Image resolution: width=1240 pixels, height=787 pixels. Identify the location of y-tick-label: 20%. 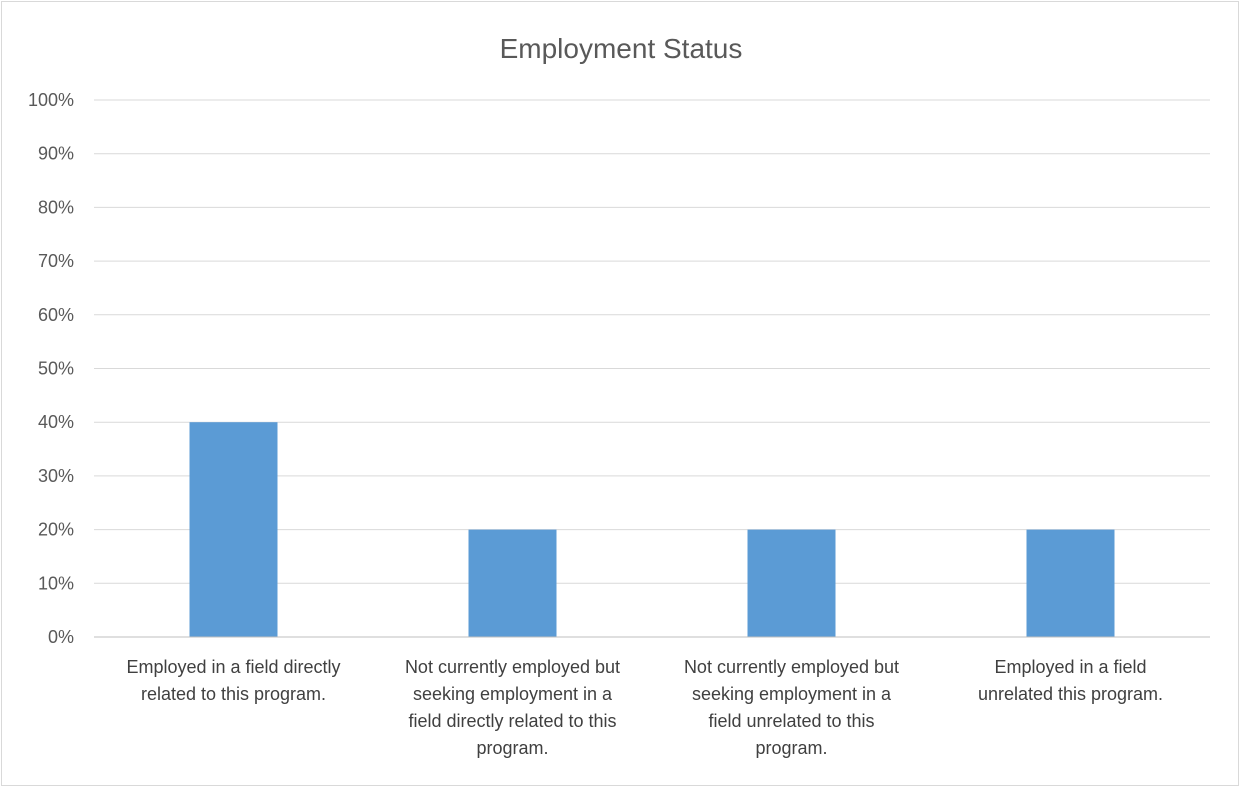
(56, 530).